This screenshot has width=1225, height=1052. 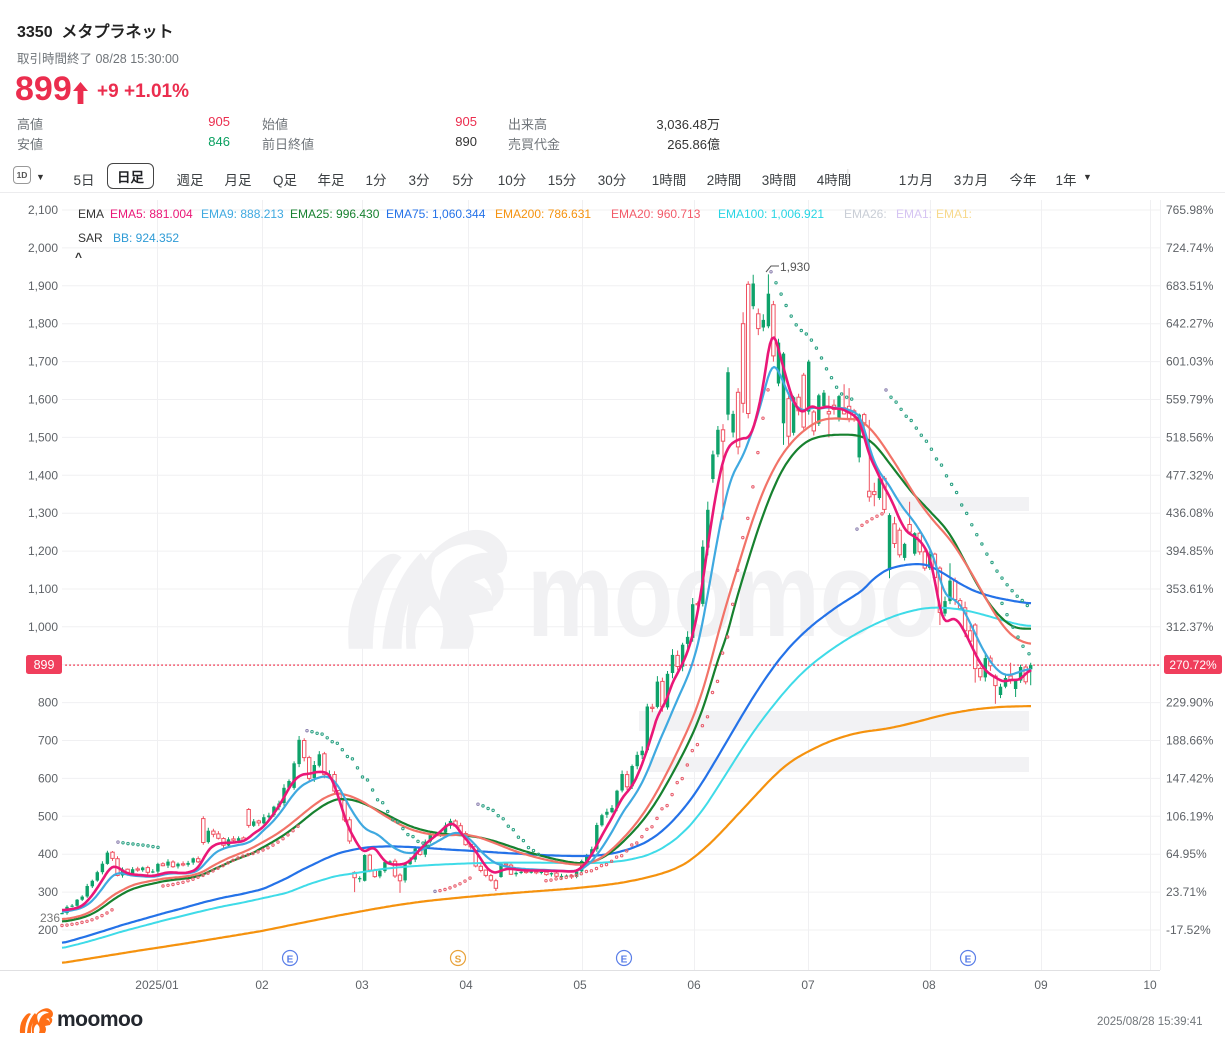 I want to click on svg-text: 03, so click(x=362, y=985).